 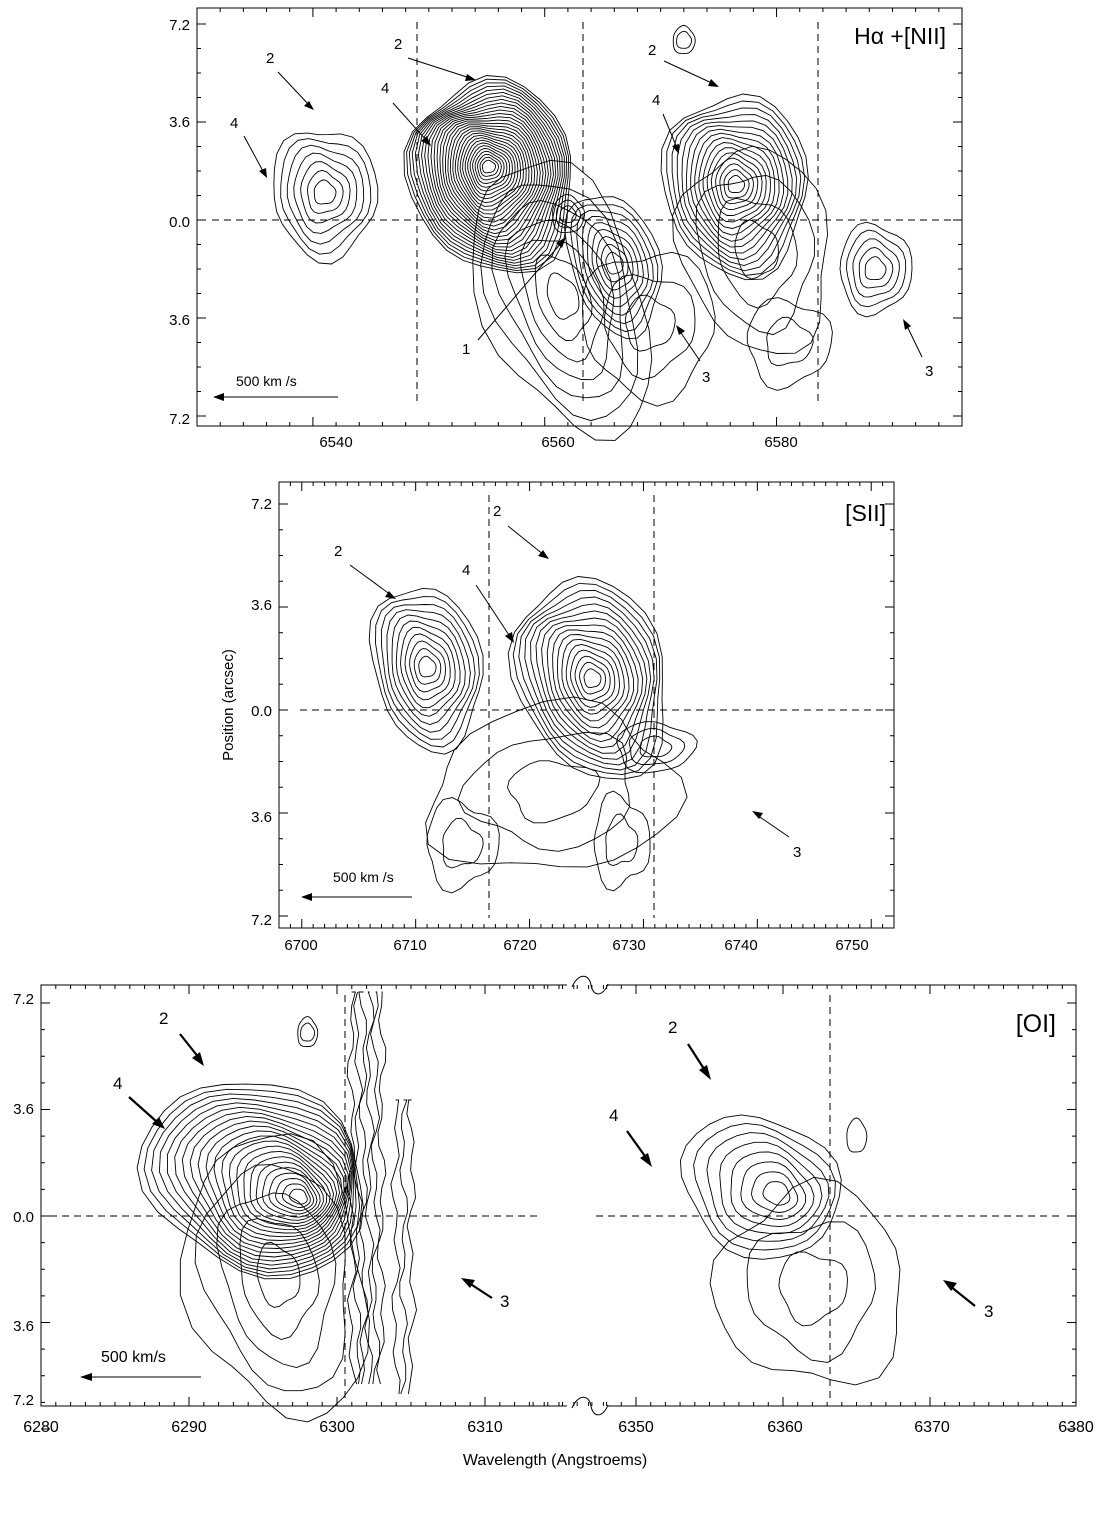 What do you see at coordinates (363, 877) in the screenshot?
I see `velocity-bar-label: 500 km /s` at bounding box center [363, 877].